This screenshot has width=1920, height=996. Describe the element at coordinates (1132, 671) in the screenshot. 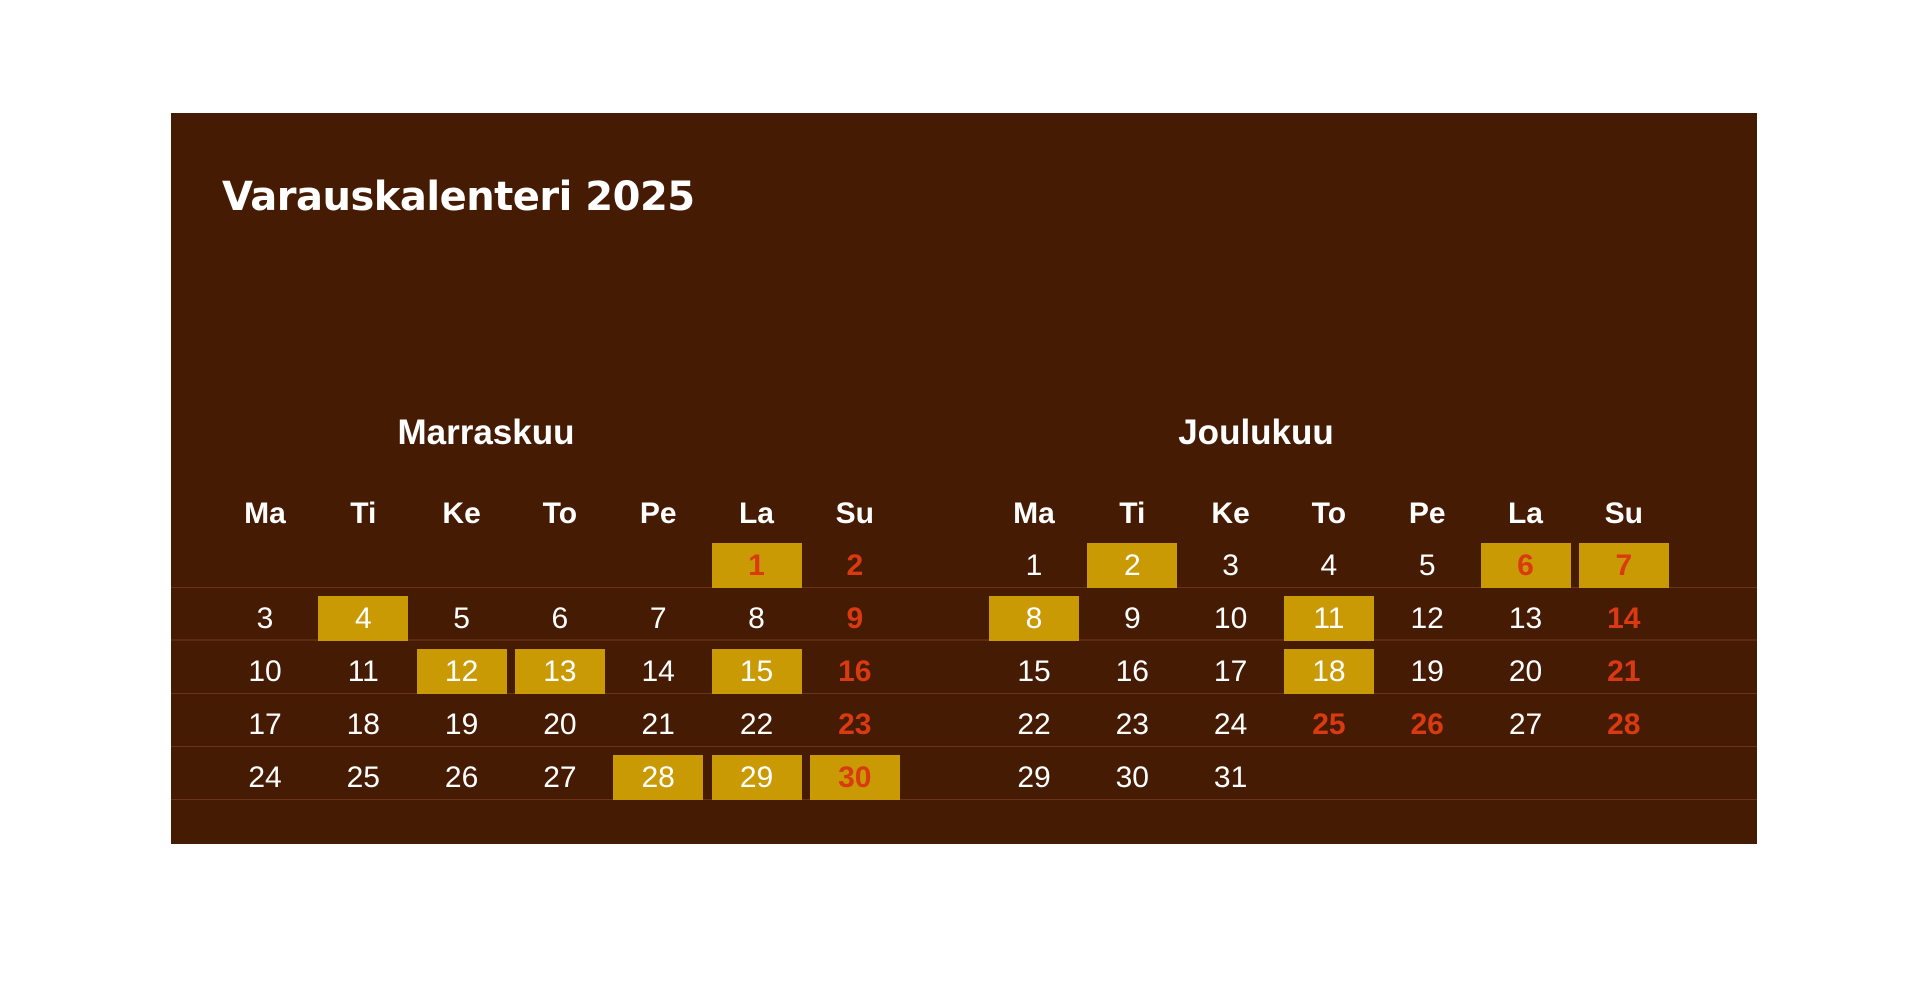

I see `day-cell-december-16: 16` at that location.